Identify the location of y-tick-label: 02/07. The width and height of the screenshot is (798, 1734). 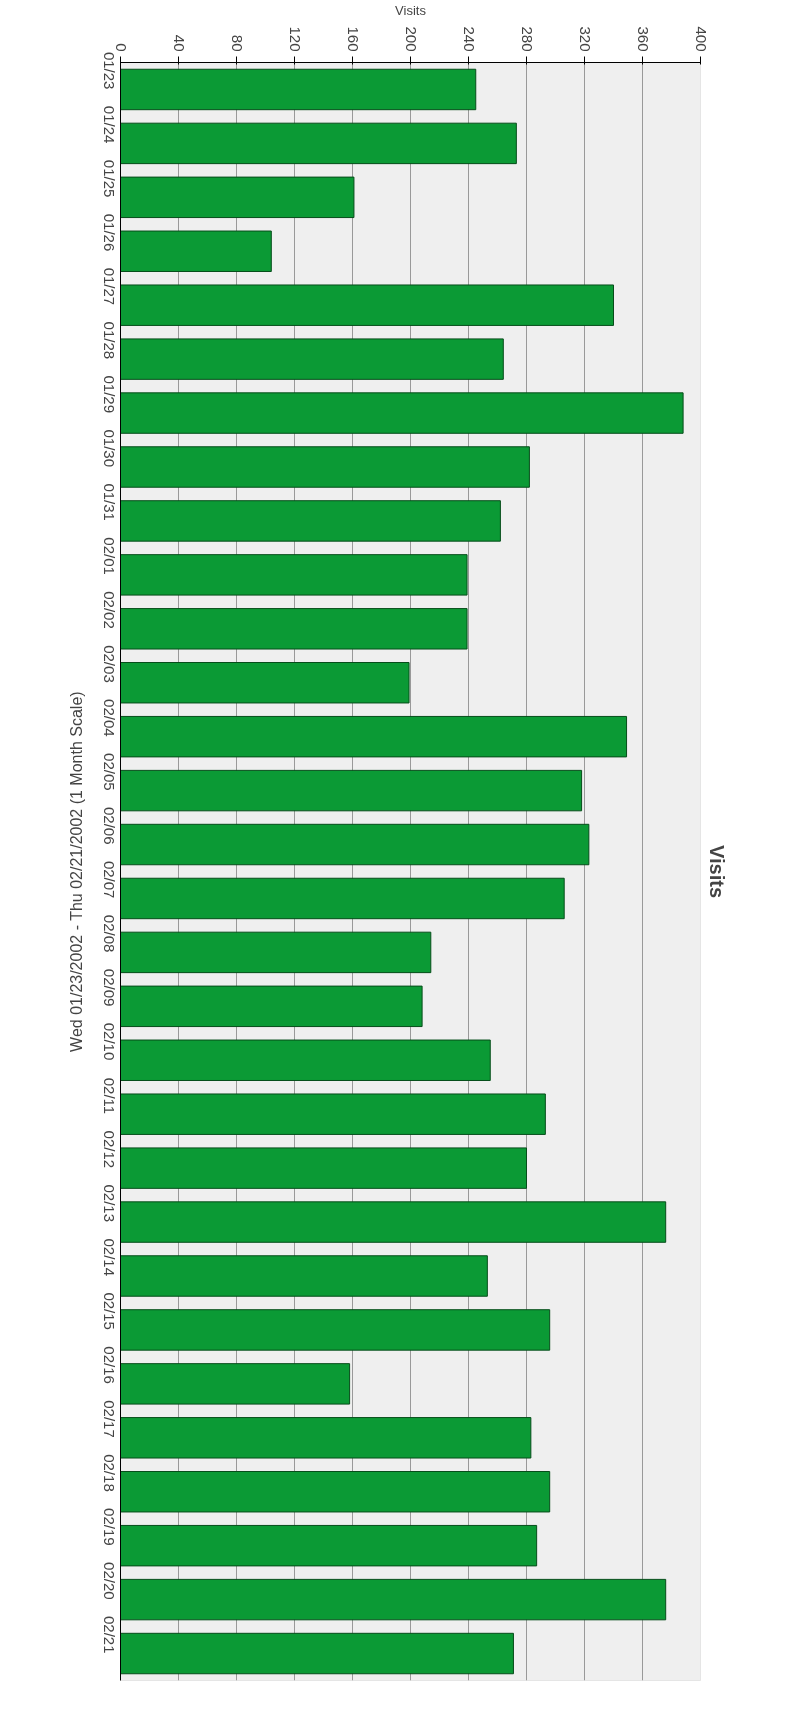
(109, 879).